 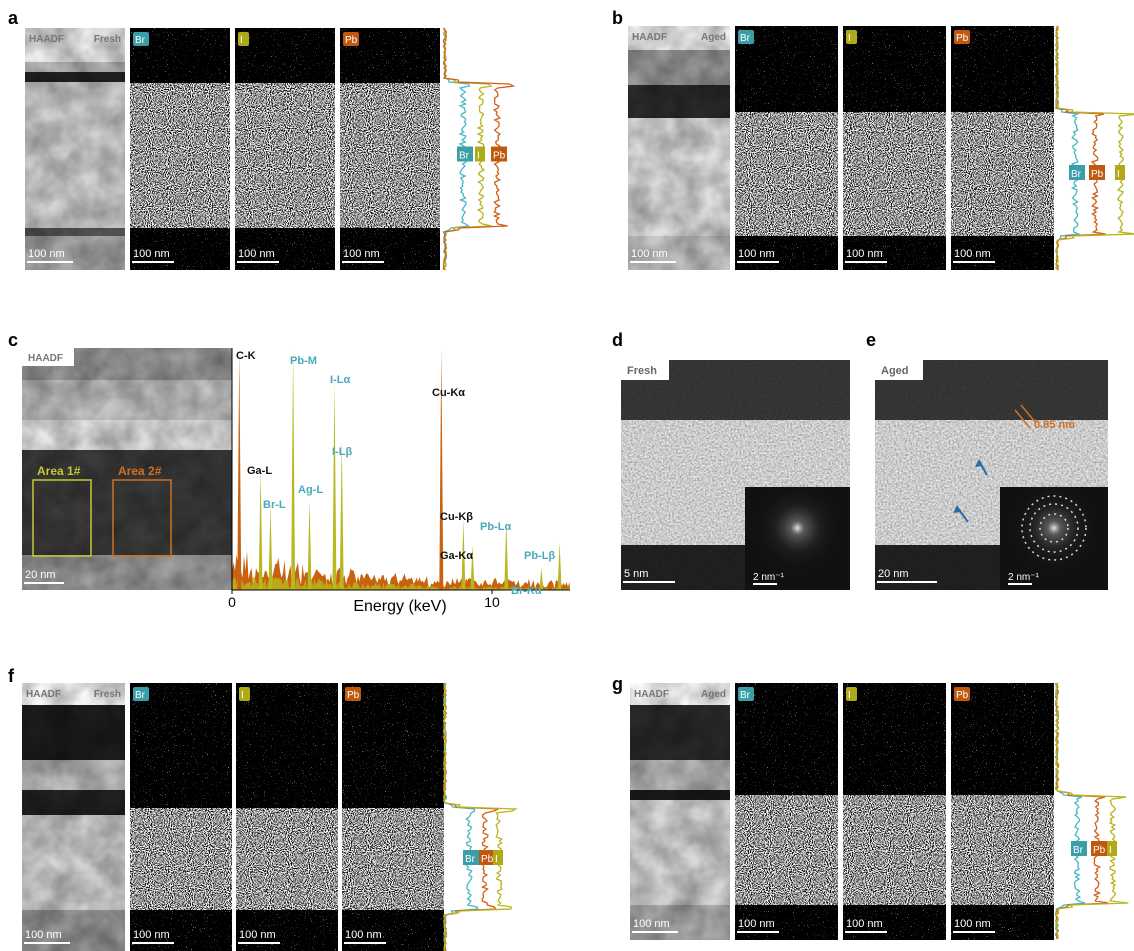 I want to click on x-tick-label: 0, so click(x=232, y=602).